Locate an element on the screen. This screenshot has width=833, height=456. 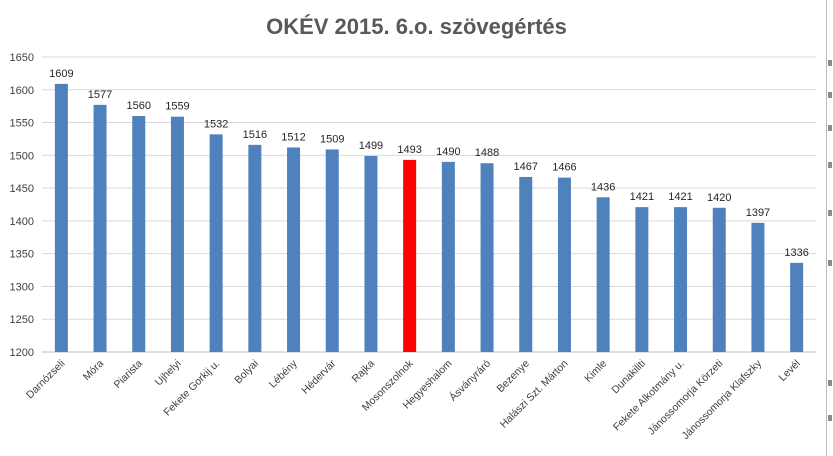
x-tick-label: Levél is located at coordinates (790, 371).